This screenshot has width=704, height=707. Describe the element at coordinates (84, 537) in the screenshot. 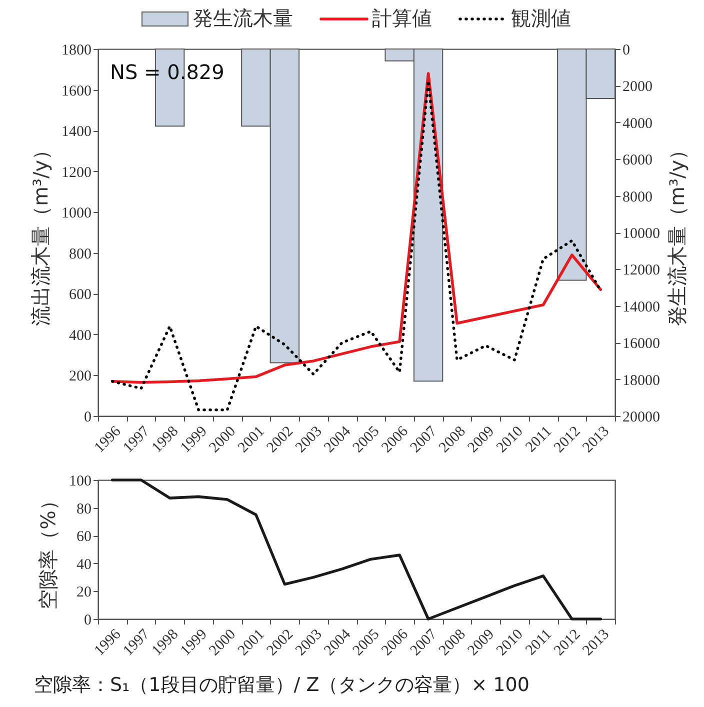

I see `y-tick-label: 60` at that location.